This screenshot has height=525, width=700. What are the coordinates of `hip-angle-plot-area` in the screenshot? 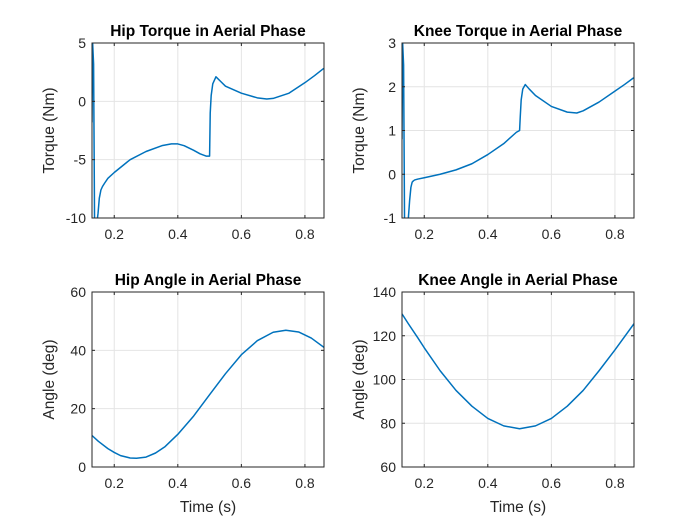 It's located at (208, 379).